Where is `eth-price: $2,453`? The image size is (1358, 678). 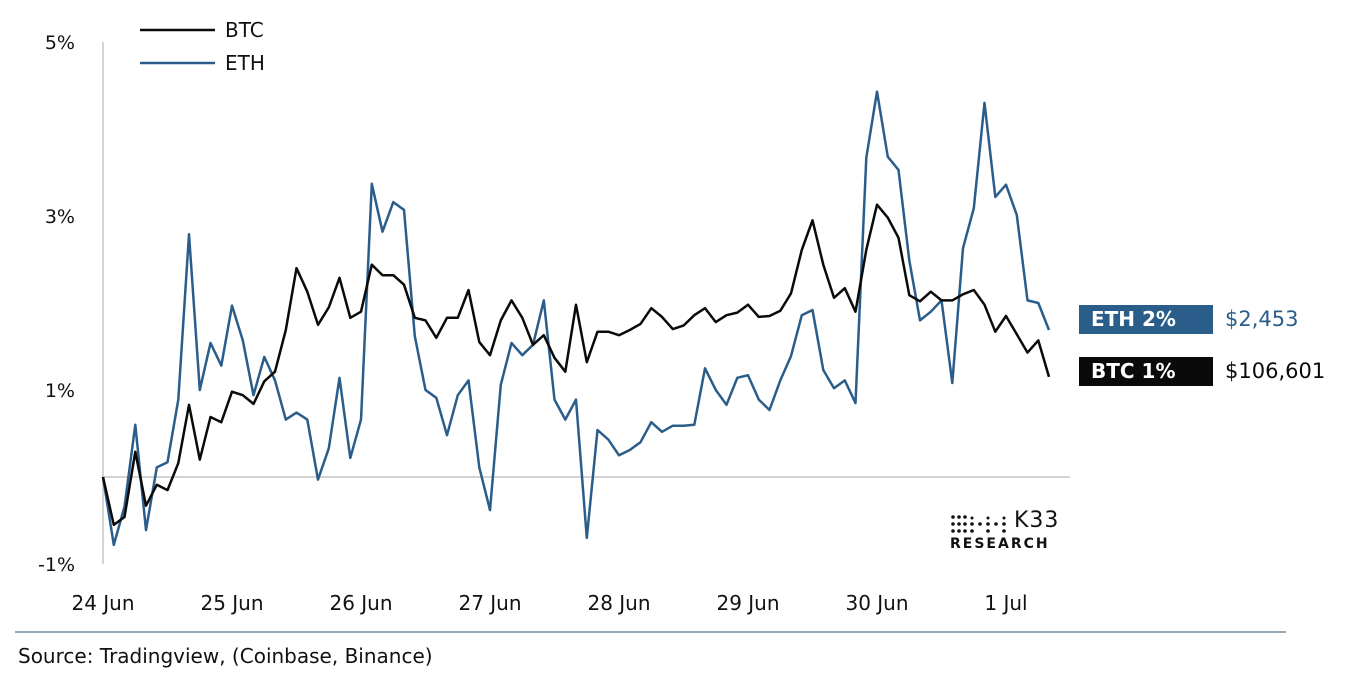 eth-price: $2,453 is located at coordinates (1262, 319).